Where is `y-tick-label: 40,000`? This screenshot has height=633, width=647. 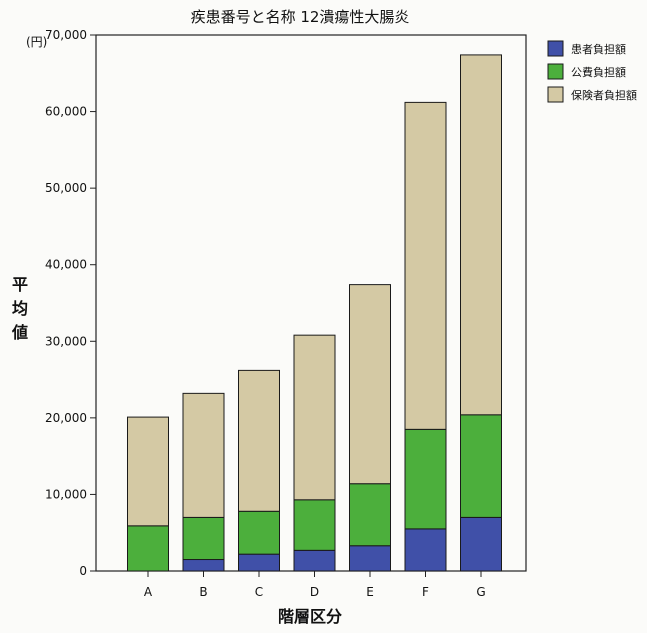 y-tick-label: 40,000 is located at coordinates (66, 265).